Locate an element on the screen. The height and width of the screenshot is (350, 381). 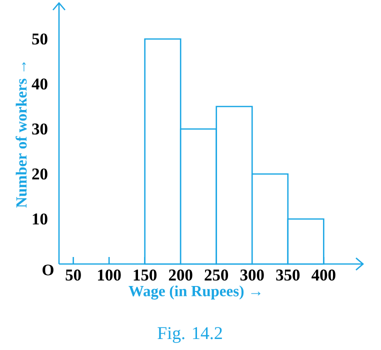
x-tick-label: 100 is located at coordinates (109, 275).